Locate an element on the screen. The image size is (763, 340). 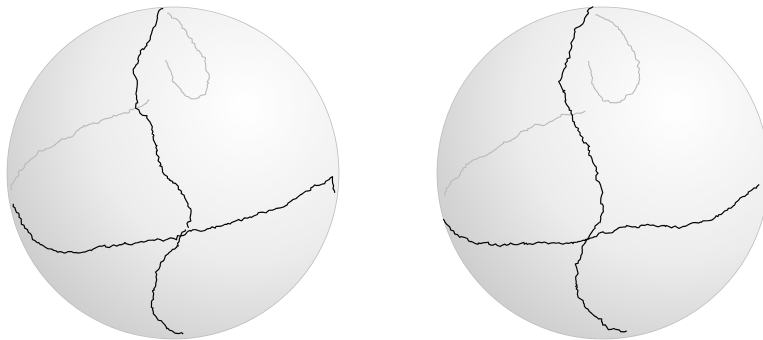
left-front-curve-horizontal-right is located at coordinates (261, 204).